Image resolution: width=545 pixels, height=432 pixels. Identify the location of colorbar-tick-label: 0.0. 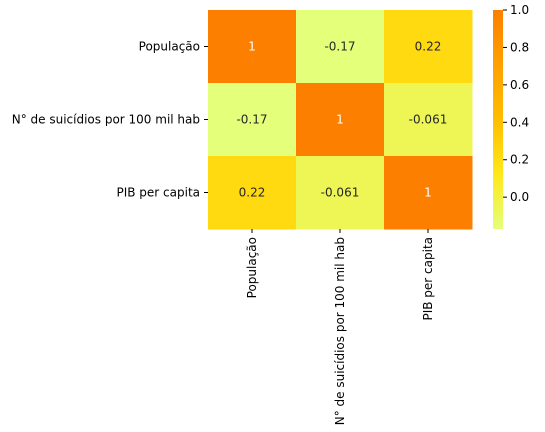
(519, 197).